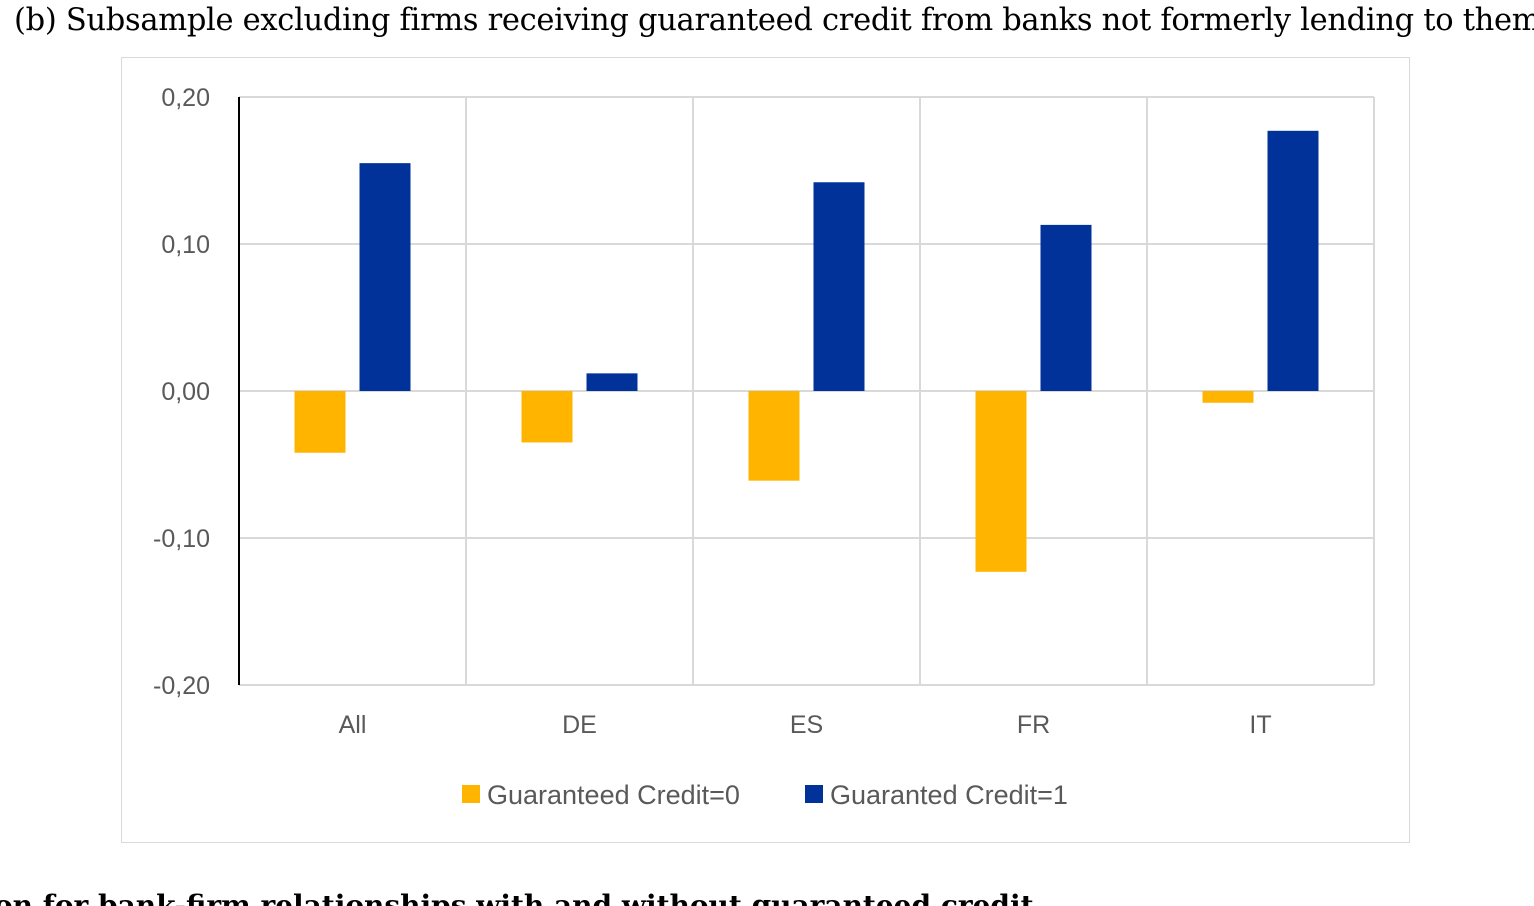  What do you see at coordinates (1260, 725) in the screenshot?
I see `x-tick-label: IT` at bounding box center [1260, 725].